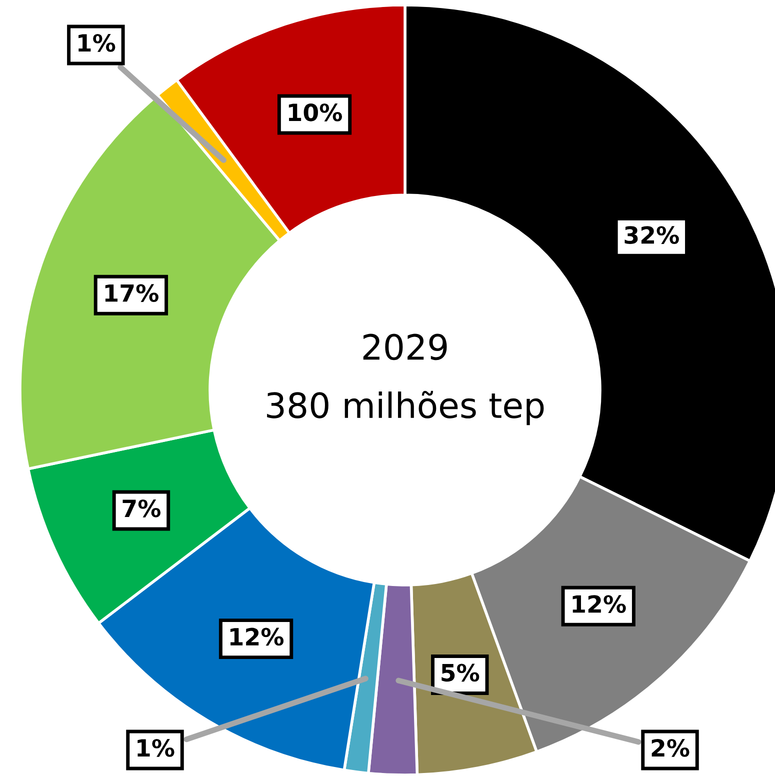 The width and height of the screenshot is (775, 779). Describe the element at coordinates (405, 347) in the screenshot. I see `text: 2029` at that location.